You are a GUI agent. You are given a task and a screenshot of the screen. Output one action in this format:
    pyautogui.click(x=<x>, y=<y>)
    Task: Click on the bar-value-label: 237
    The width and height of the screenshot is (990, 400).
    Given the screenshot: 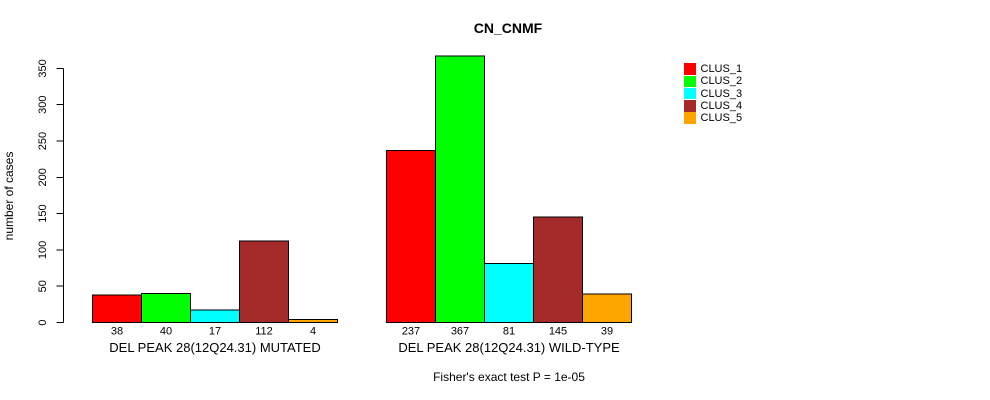 What is the action you would take?
    pyautogui.click(x=411, y=332)
    